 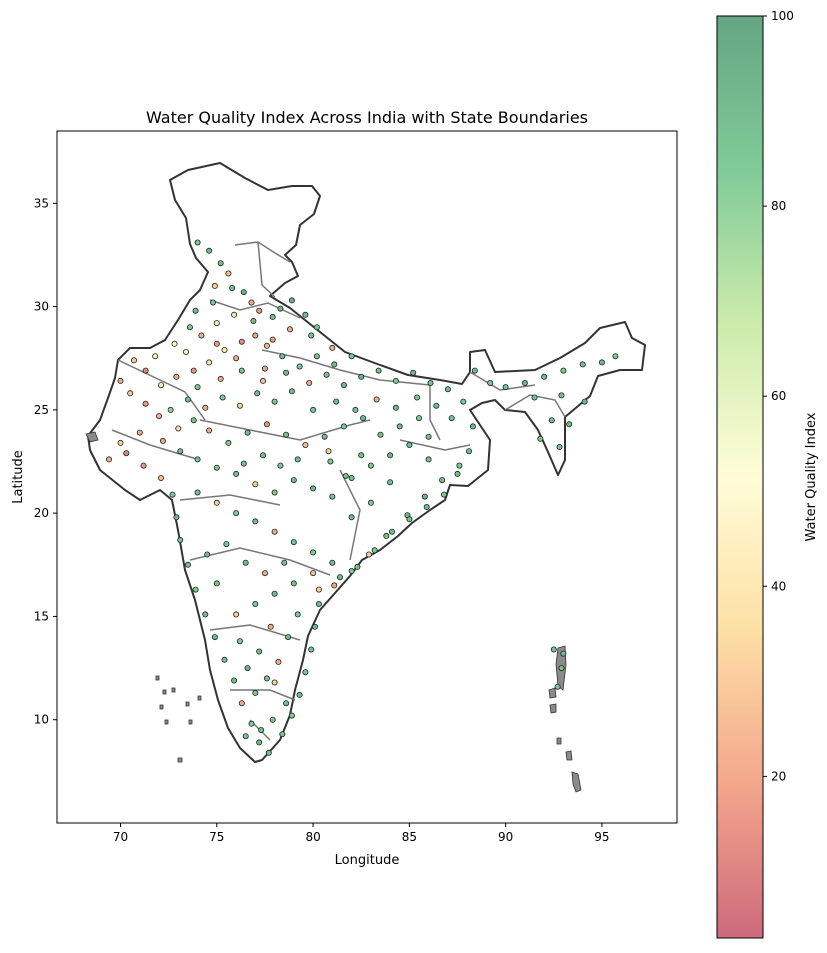 I want to click on y-axis-label: Latitude, so click(x=18, y=477).